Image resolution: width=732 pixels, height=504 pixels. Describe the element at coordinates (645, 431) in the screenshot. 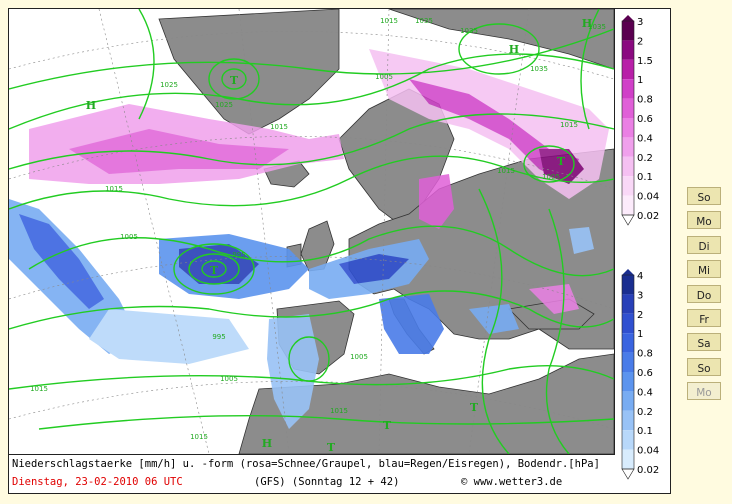

I see `rain-legend-label: 0.1` at that location.